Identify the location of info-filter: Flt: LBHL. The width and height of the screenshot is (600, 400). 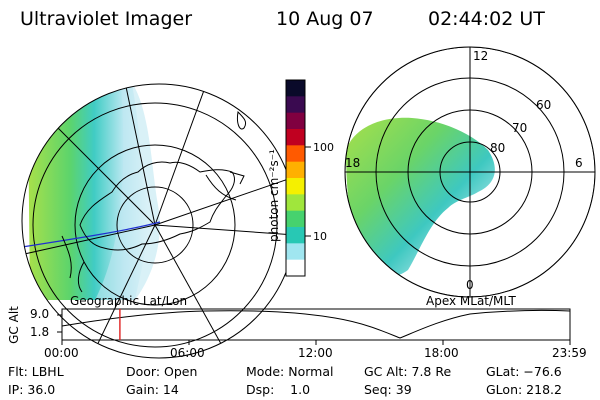
(36, 371).